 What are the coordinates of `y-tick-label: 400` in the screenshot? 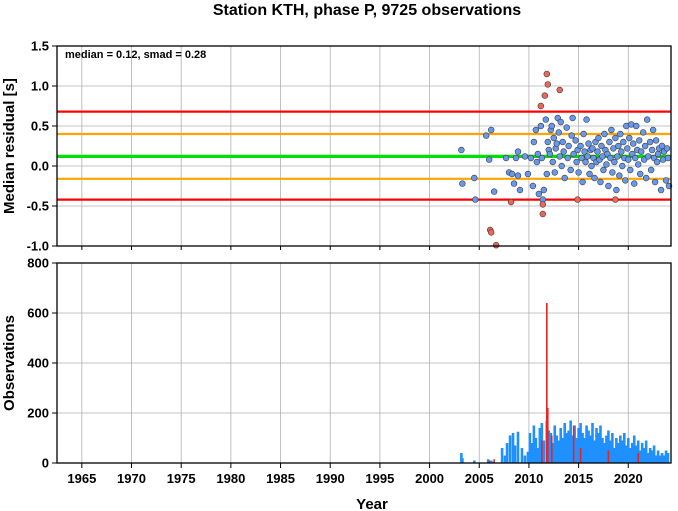 It's located at (38, 363).